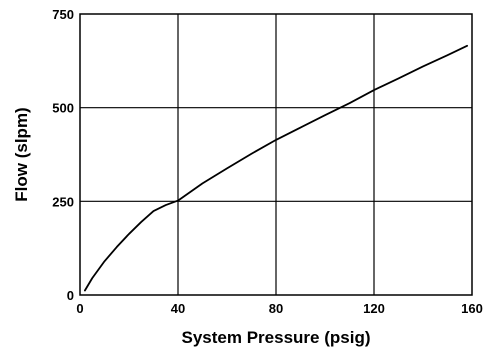  What do you see at coordinates (70, 295) in the screenshot?
I see `y-tick-label-0: 0` at bounding box center [70, 295].